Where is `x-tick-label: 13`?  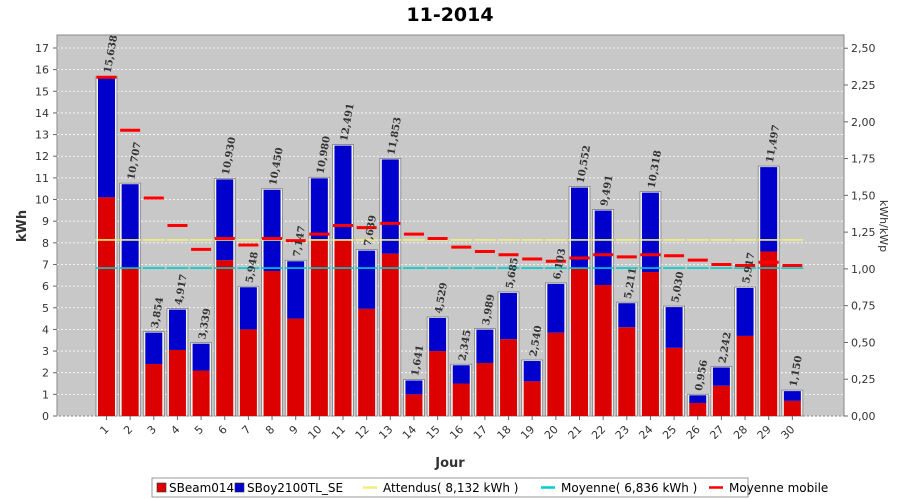 x-tick-label: 13 is located at coordinates (385, 432).